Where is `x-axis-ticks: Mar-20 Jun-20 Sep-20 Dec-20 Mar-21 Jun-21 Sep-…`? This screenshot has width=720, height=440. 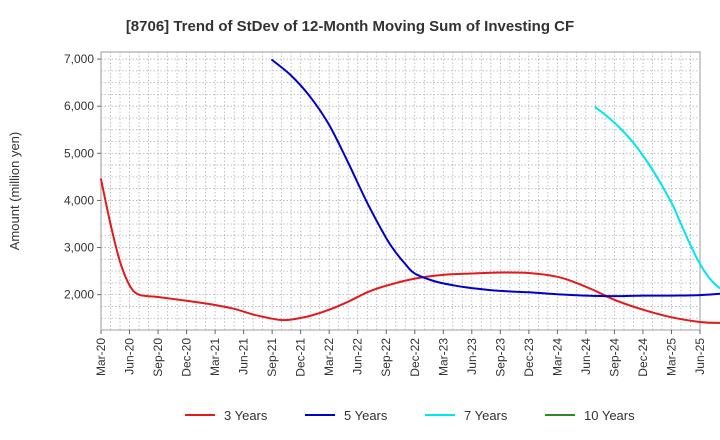 x-axis-ticks: Mar-20 Jun-20 Sep-20 Dec-20 Mar-21 Jun-21 Sep-… is located at coordinates (400, 353).